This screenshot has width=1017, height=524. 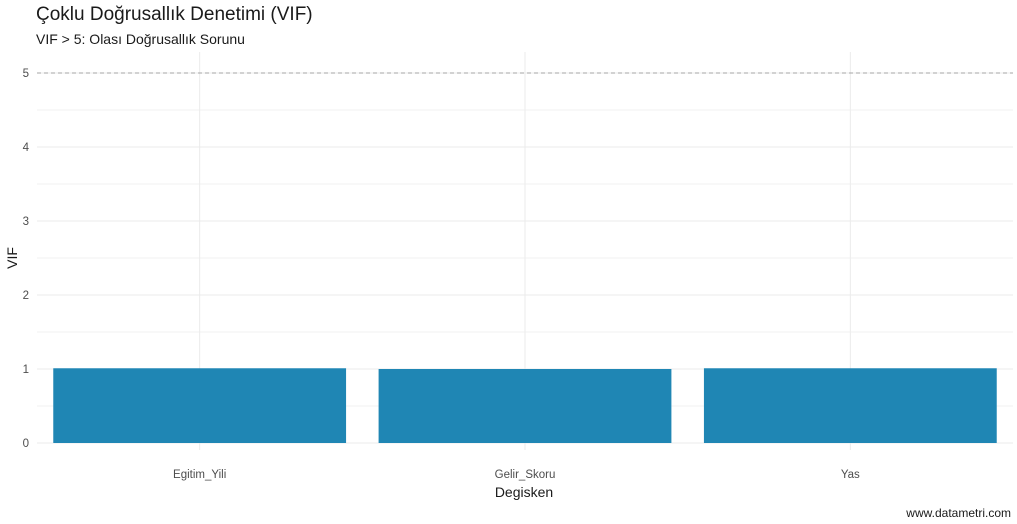 I want to click on chart-subtitle: VIF > 5: Olası Doğrusallık Sorunu, so click(x=140, y=39).